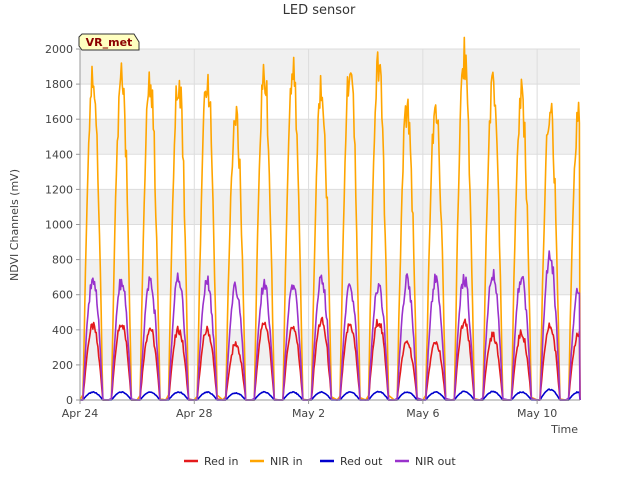 The height and width of the screenshot is (480, 640). I want to click on y-tick-label: 200, so click(62, 365).